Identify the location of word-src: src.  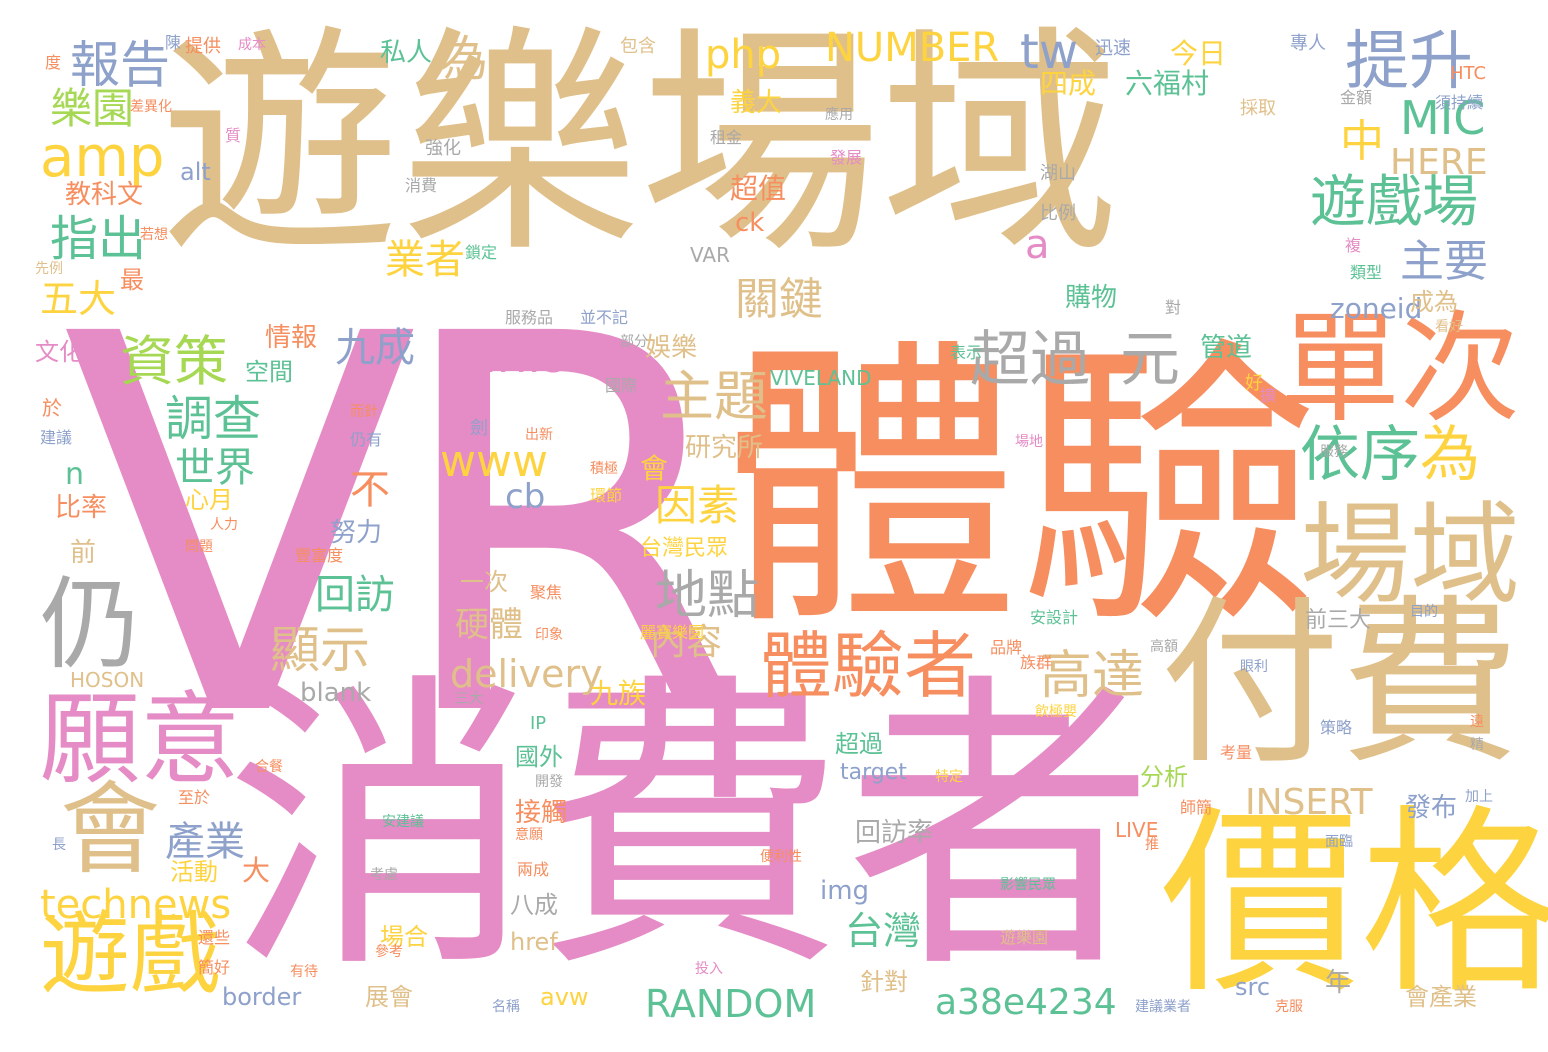
(1253, 987).